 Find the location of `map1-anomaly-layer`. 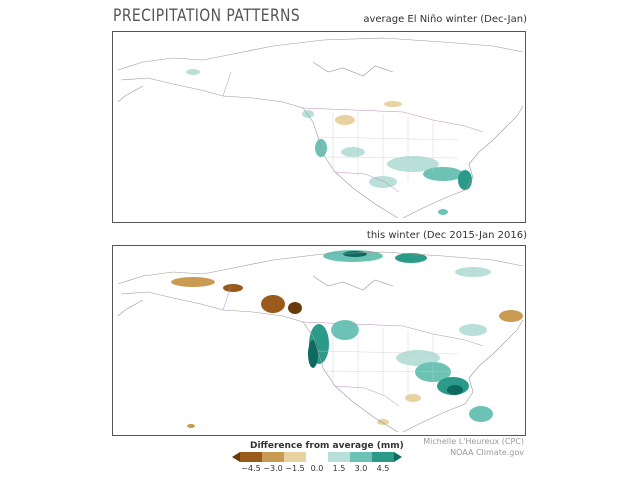

map1-anomaly-layer is located at coordinates (329, 142).